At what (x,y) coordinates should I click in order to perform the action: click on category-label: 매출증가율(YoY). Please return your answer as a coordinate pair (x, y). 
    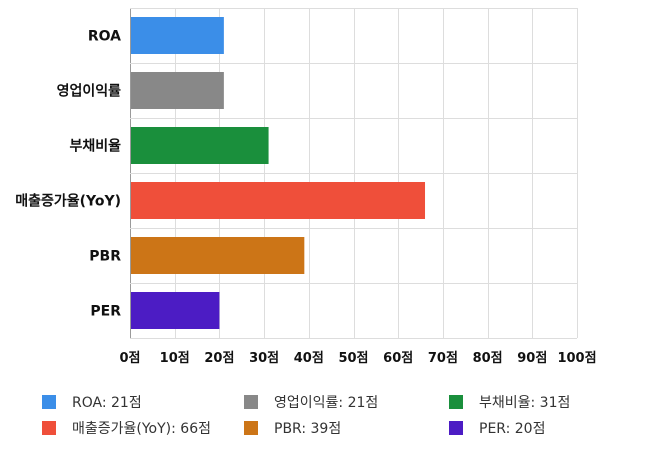
    Looking at the image, I should click on (68, 201).